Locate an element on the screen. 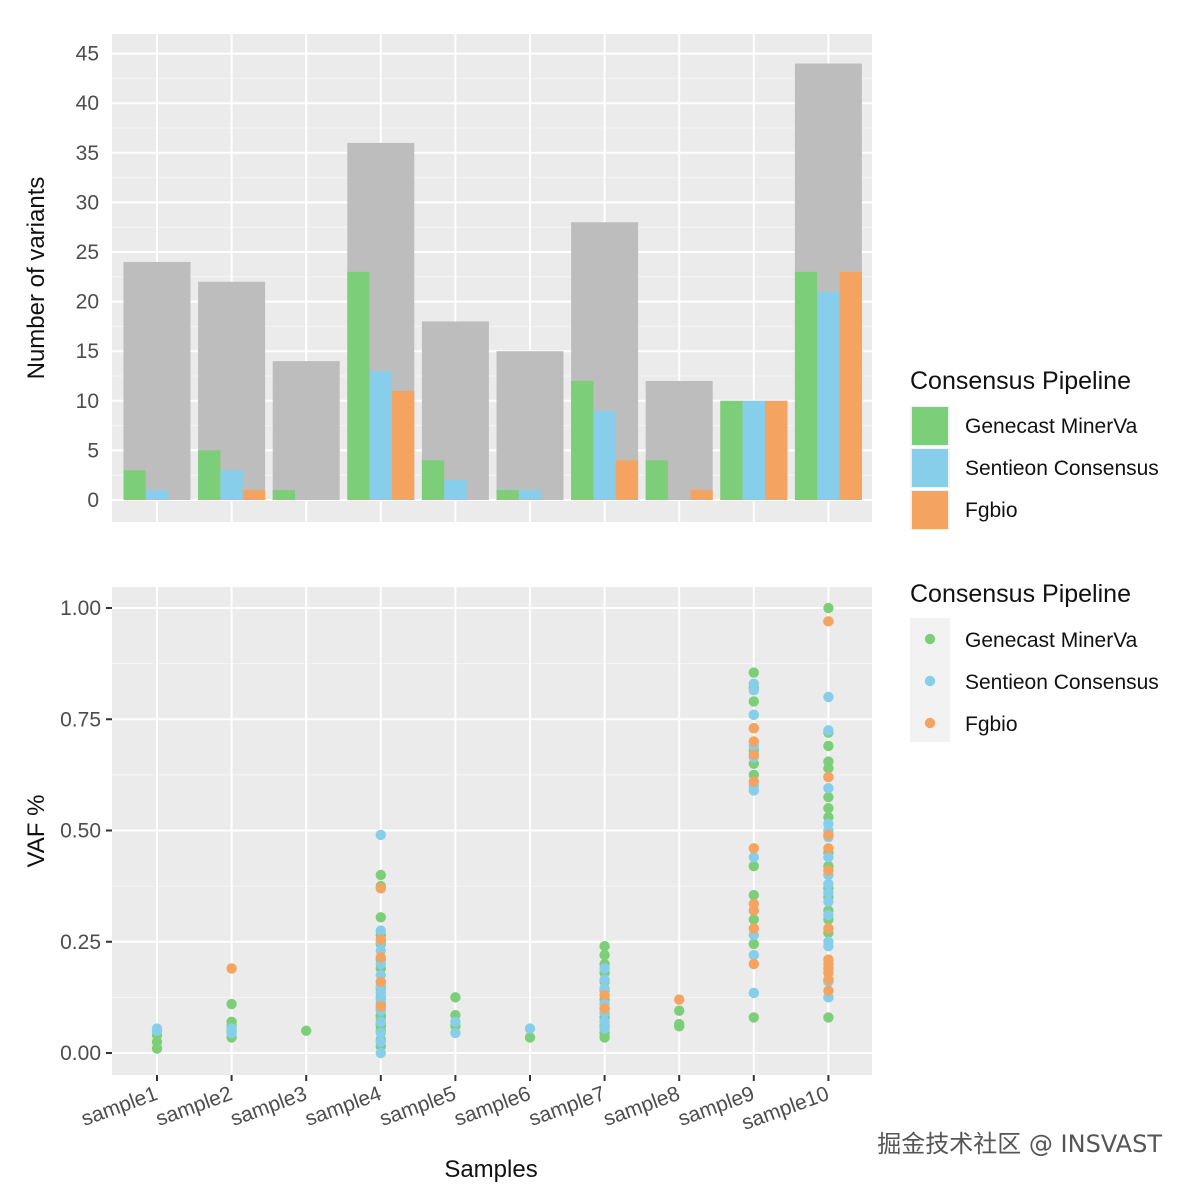 The width and height of the screenshot is (1193, 1188). x-tick-label: sample2 is located at coordinates (194, 1106).